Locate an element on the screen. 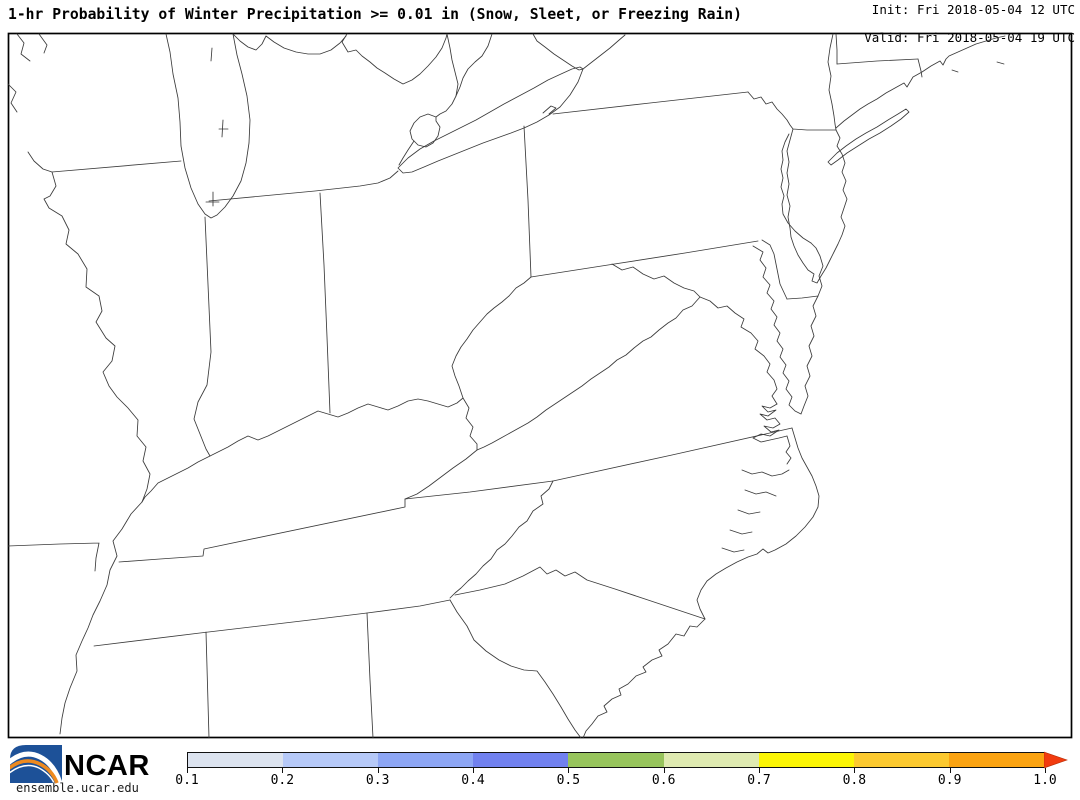 This screenshot has height=800, width=1080. lake-ontario is located at coordinates (579, 52).